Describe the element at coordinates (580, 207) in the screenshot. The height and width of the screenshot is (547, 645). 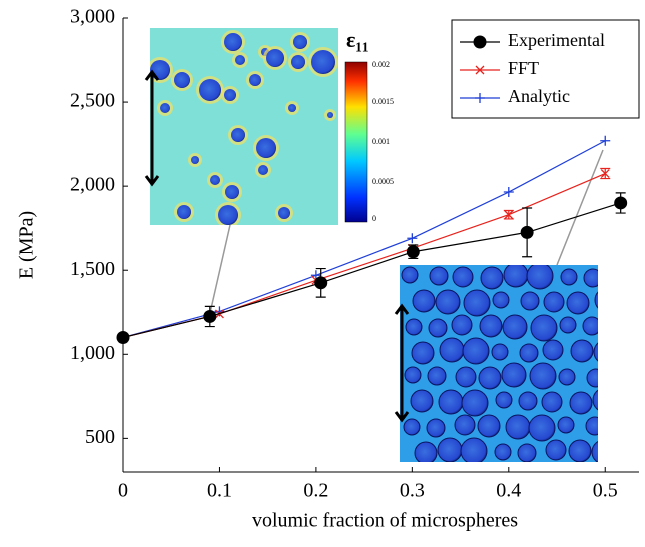
I see `connector` at that location.